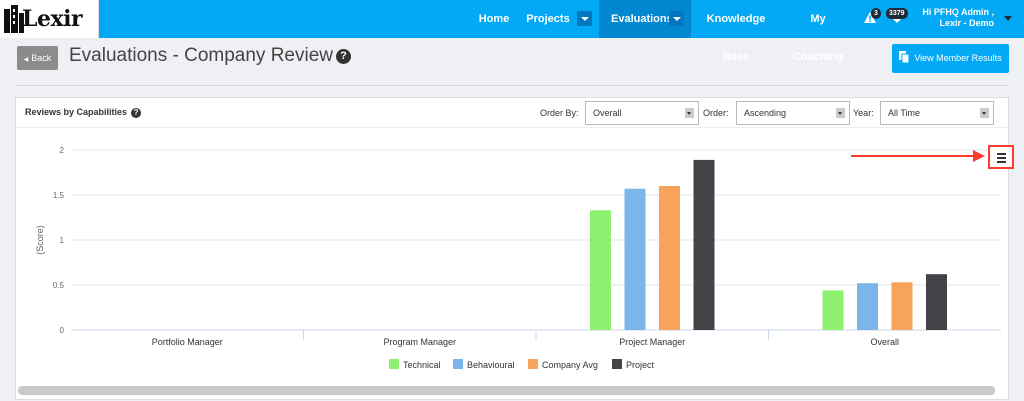  Describe the element at coordinates (59, 195) in the screenshot. I see `y-tick-label: 1.5` at that location.